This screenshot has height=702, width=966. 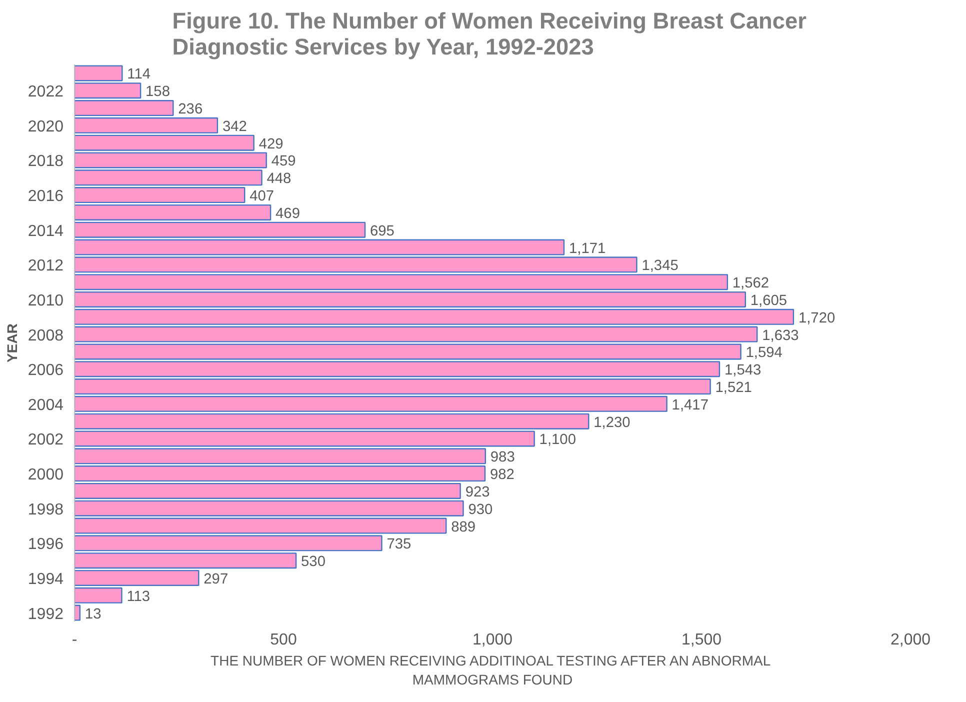 What do you see at coordinates (480, 510) in the screenshot?
I see `data-label: 930` at bounding box center [480, 510].